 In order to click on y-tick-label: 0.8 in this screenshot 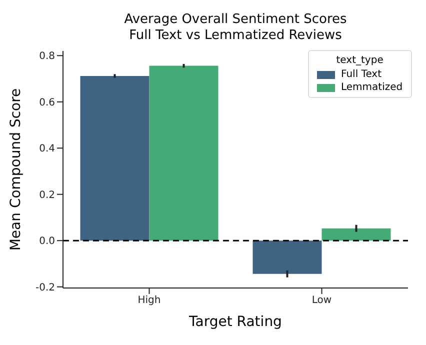, I will do `click(47, 56)`.